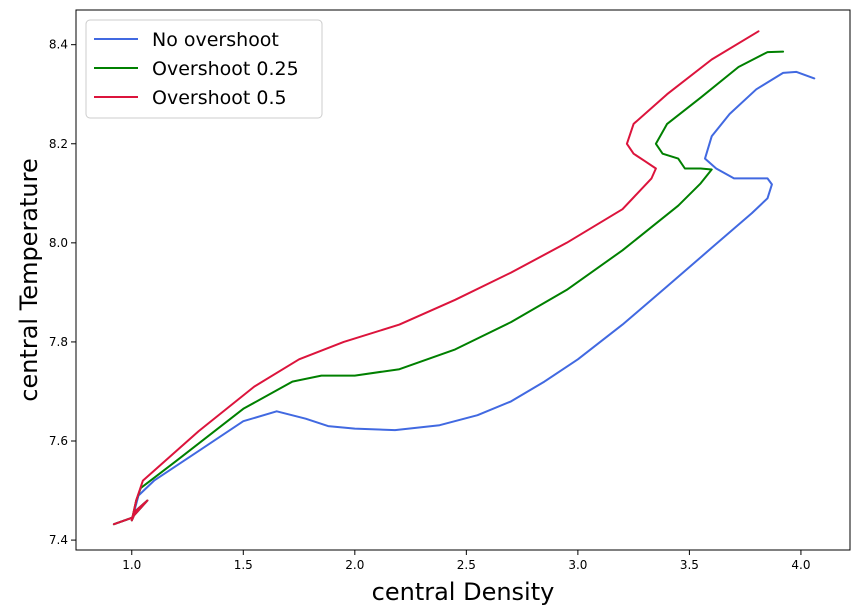 The width and height of the screenshot is (860, 616). What do you see at coordinates (354, 565) in the screenshot?
I see `x-tick-label: 2.0` at bounding box center [354, 565].